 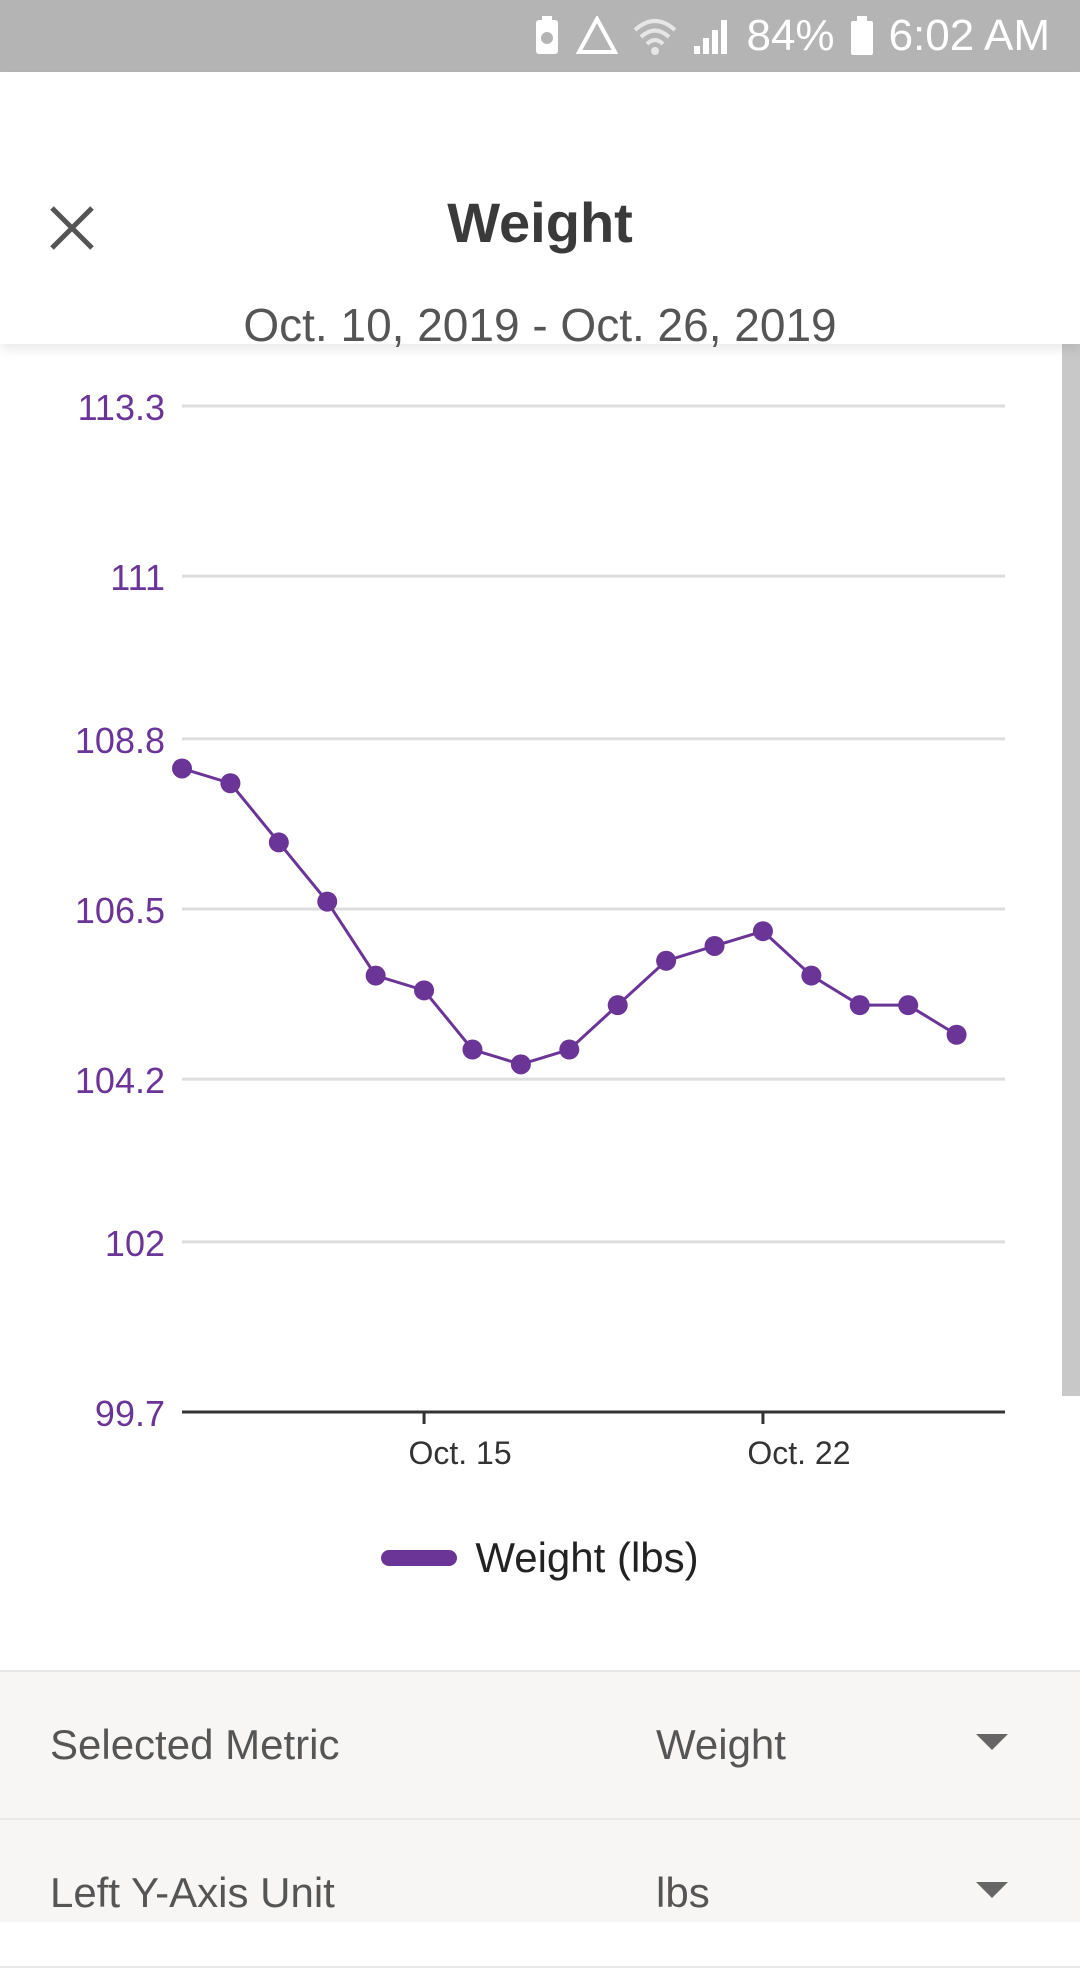 I want to click on y-tick-label: 108.8, so click(x=120, y=740).